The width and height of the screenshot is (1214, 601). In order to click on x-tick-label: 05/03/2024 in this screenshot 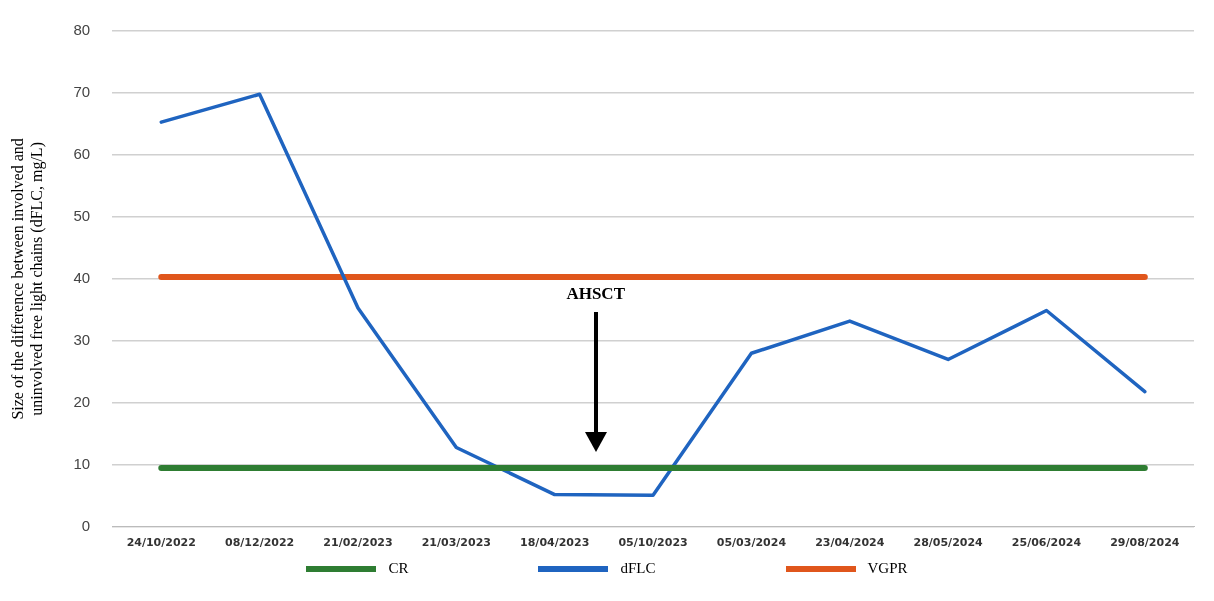, I will do `click(751, 543)`.